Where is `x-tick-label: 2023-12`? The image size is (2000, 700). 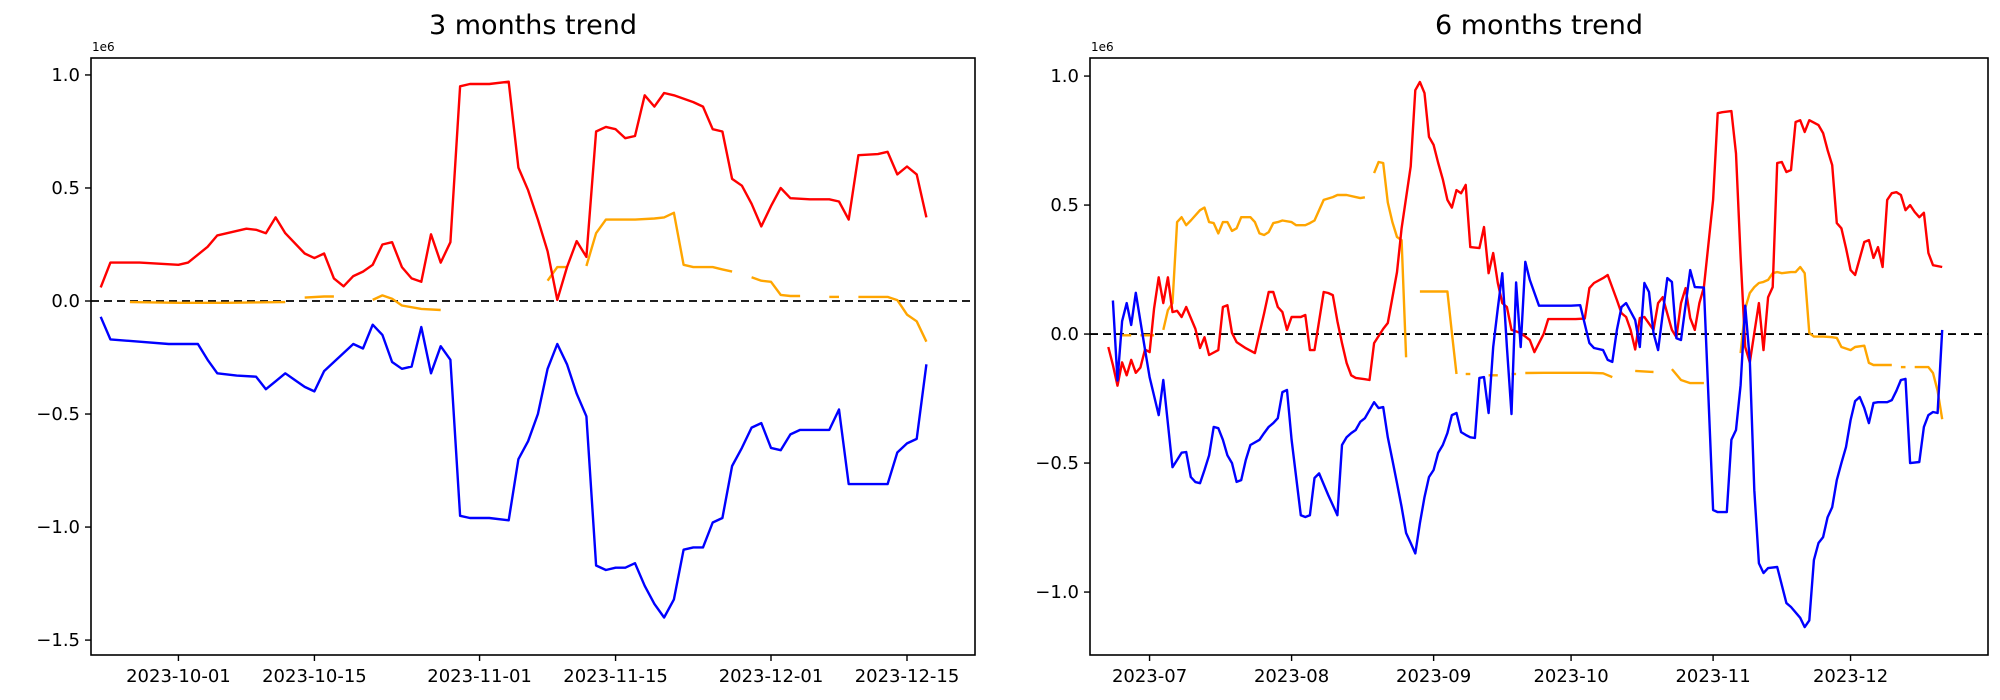 x-tick-label: 2023-12 is located at coordinates (1850, 676).